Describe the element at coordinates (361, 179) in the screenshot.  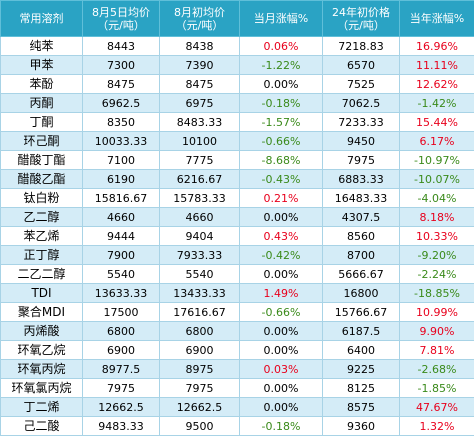
I see `start24-price-cell: 6883.33` at that location.